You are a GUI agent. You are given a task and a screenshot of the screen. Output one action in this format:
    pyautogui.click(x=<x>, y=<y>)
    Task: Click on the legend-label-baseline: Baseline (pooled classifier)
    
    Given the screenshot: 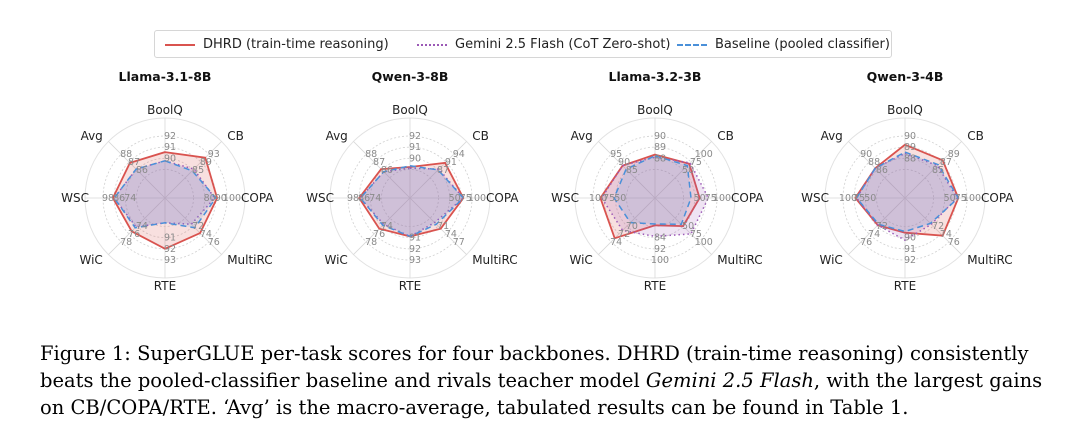 What is the action you would take?
    pyautogui.click(x=802, y=44)
    